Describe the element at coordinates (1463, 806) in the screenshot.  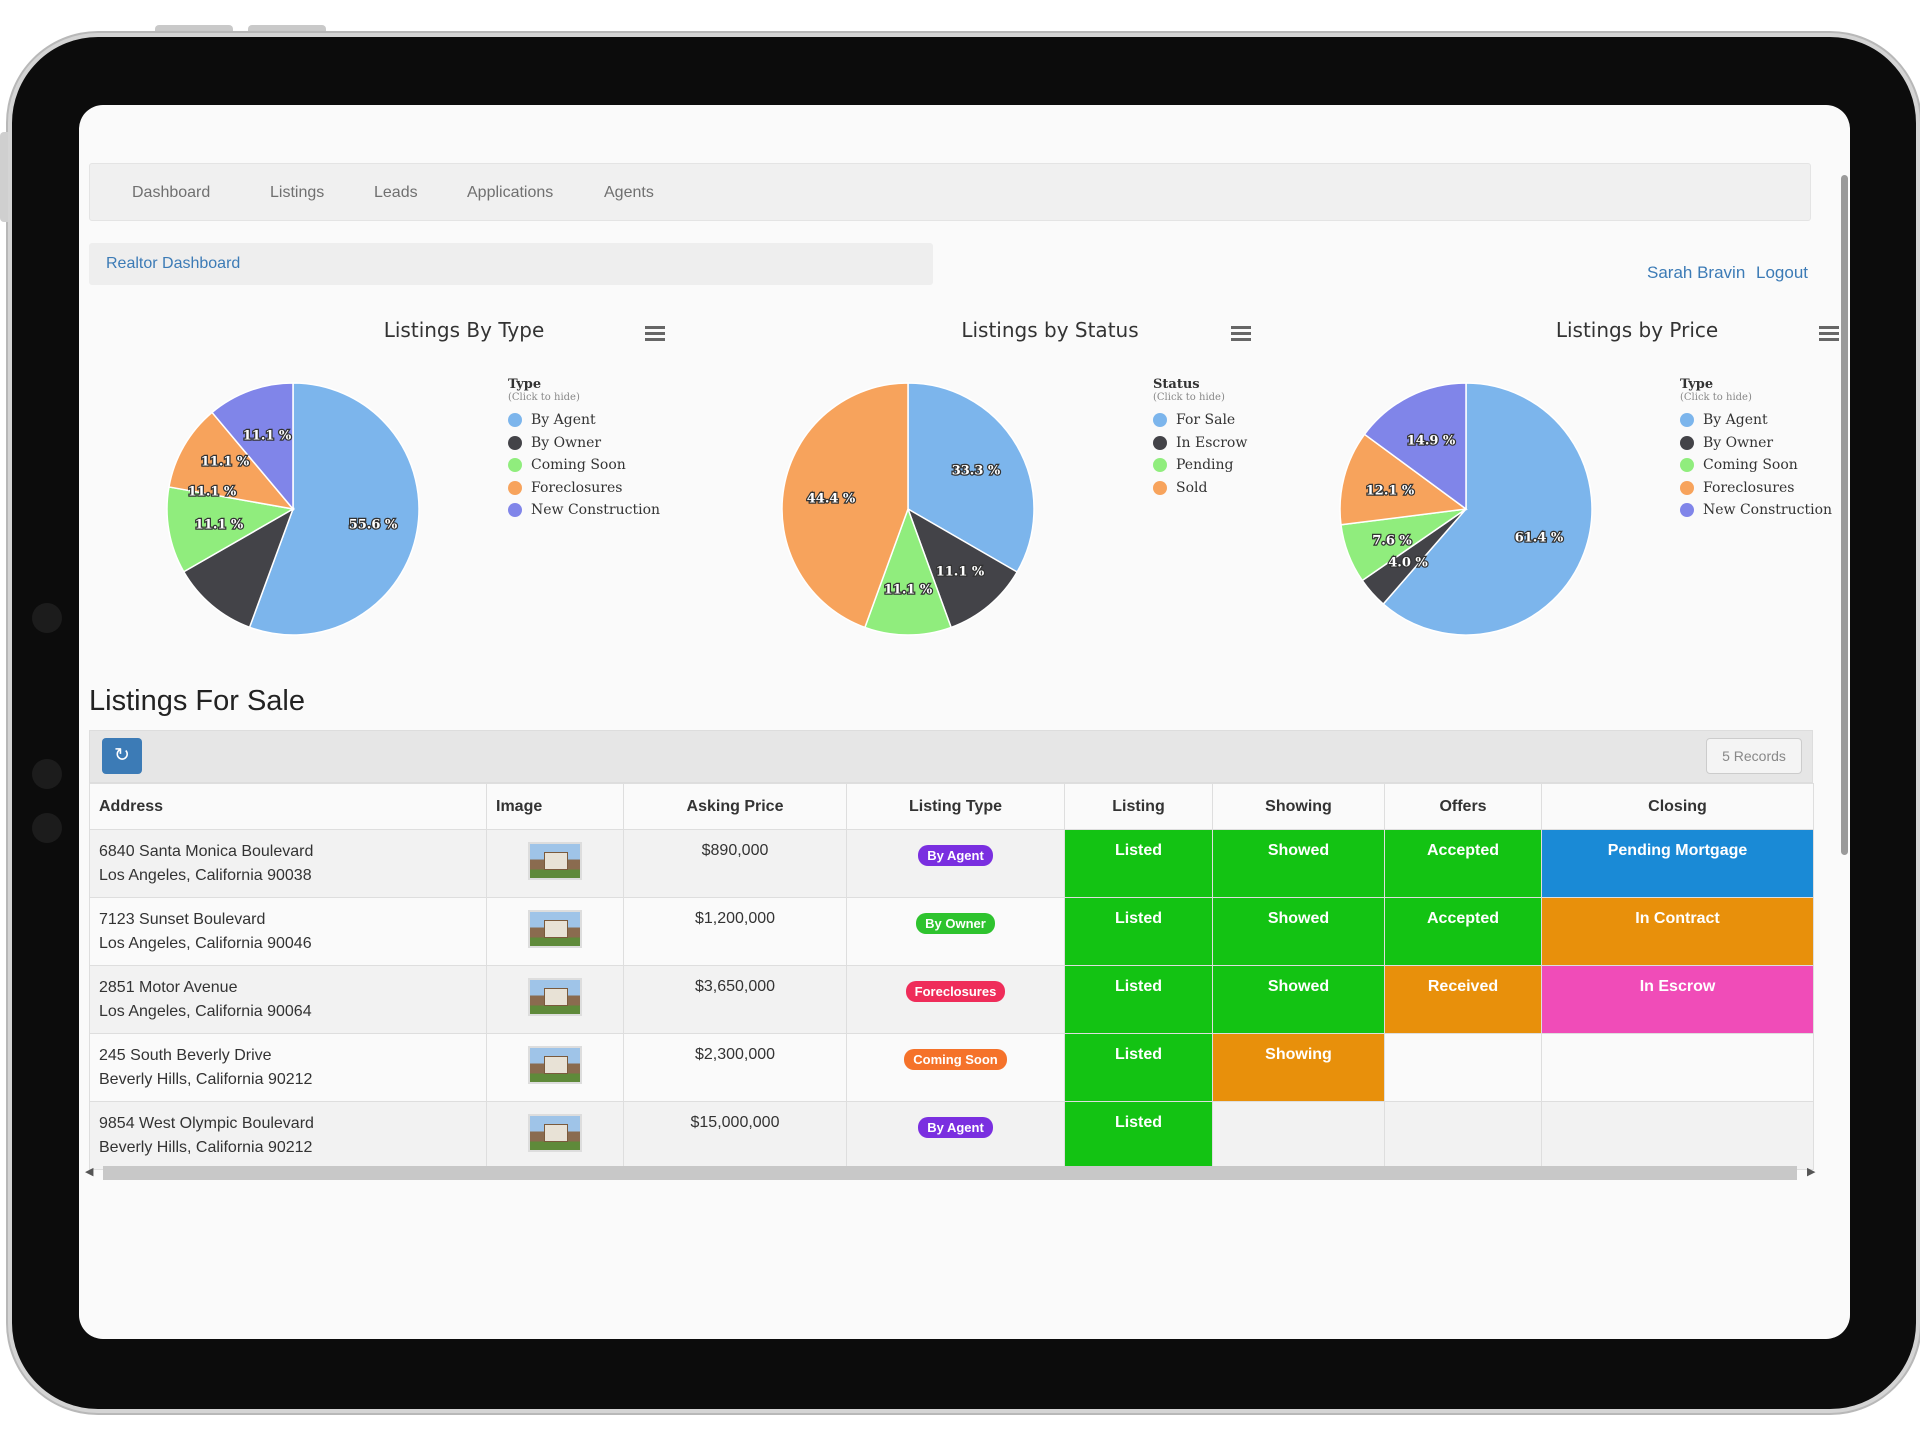
I see `column-header-offers: Offers` at that location.